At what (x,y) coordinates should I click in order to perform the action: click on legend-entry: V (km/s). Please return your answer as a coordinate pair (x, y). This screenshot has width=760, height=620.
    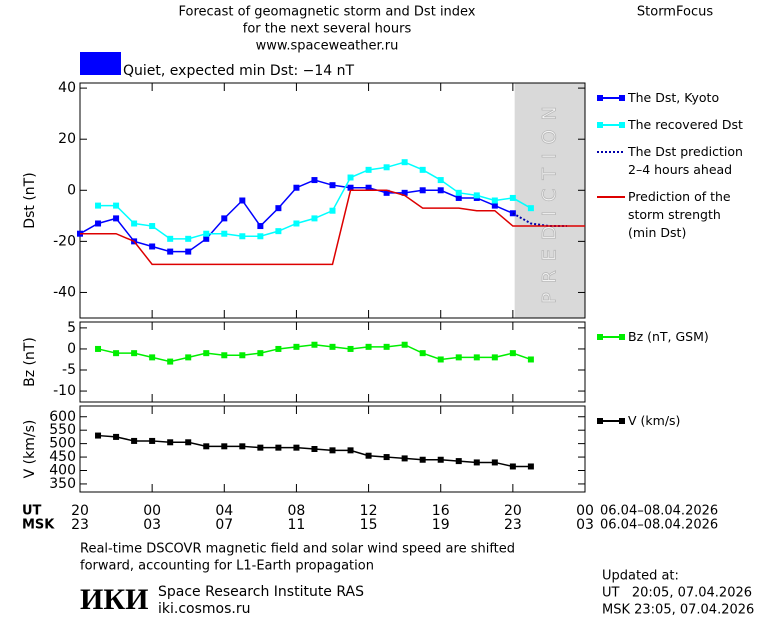
    Looking at the image, I should click on (638, 421).